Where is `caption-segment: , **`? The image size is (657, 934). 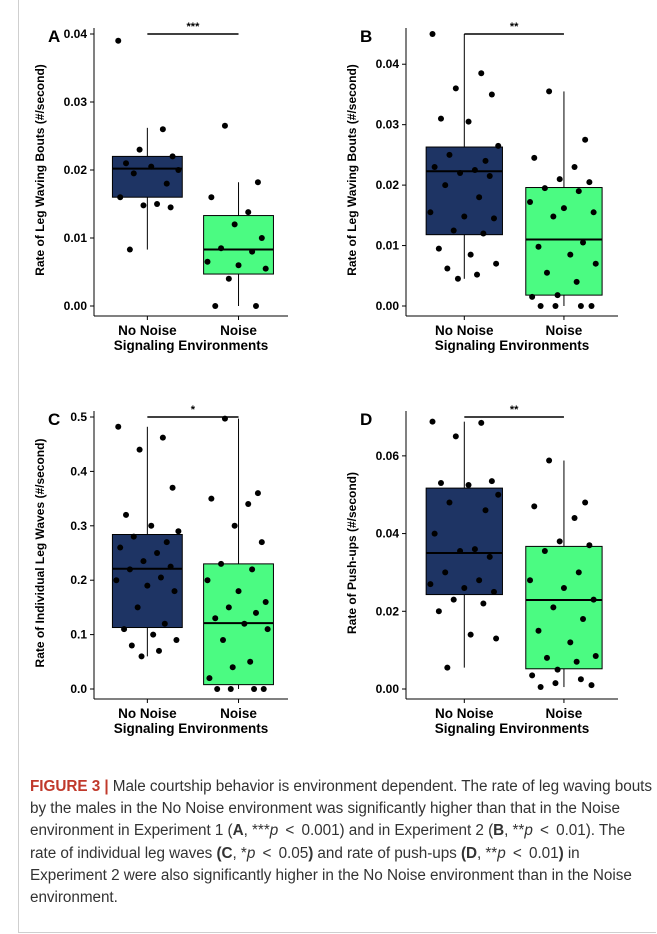 caption-segment: , ** is located at coordinates (487, 853).